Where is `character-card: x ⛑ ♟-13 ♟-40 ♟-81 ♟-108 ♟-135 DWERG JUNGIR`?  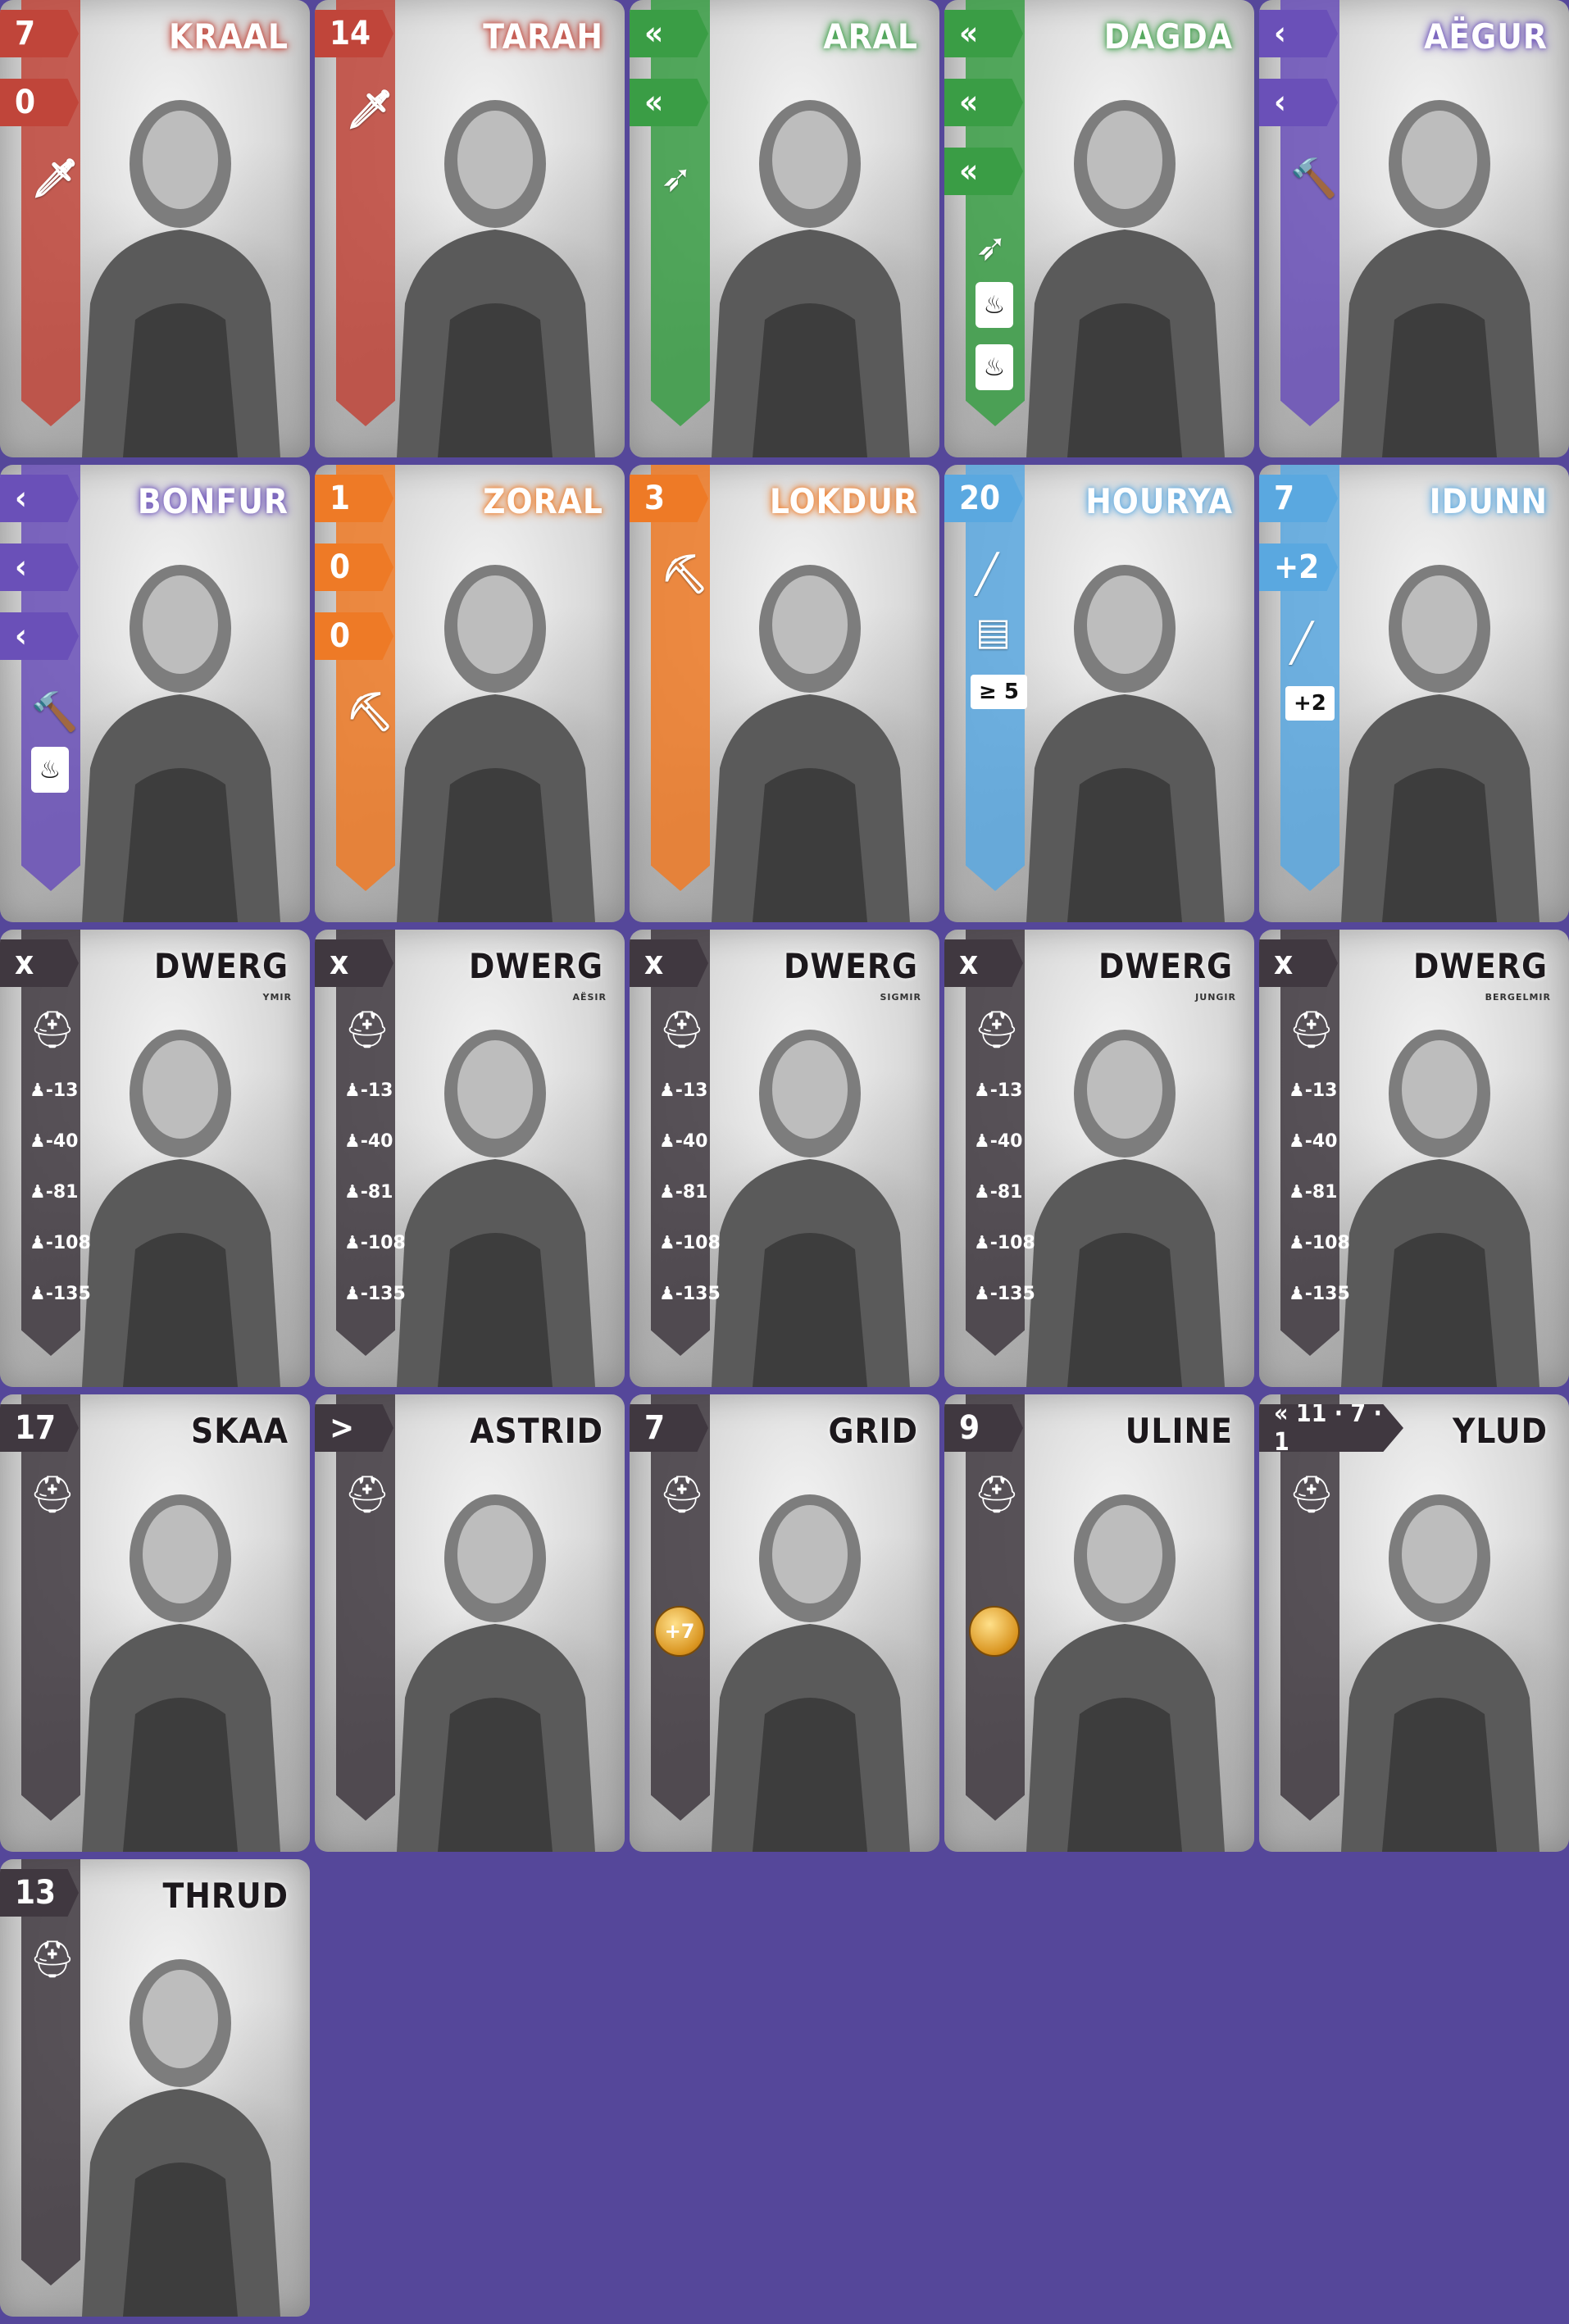
character-card: x ⛑ ♟-13 ♟-40 ♟-81 ♟-108 ♟-135 DWERG JUNGIR is located at coordinates (1099, 1159).